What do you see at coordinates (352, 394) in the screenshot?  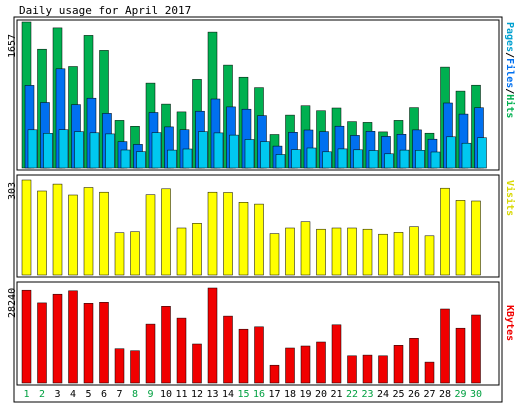 I see `day-label-22: 22` at bounding box center [352, 394].